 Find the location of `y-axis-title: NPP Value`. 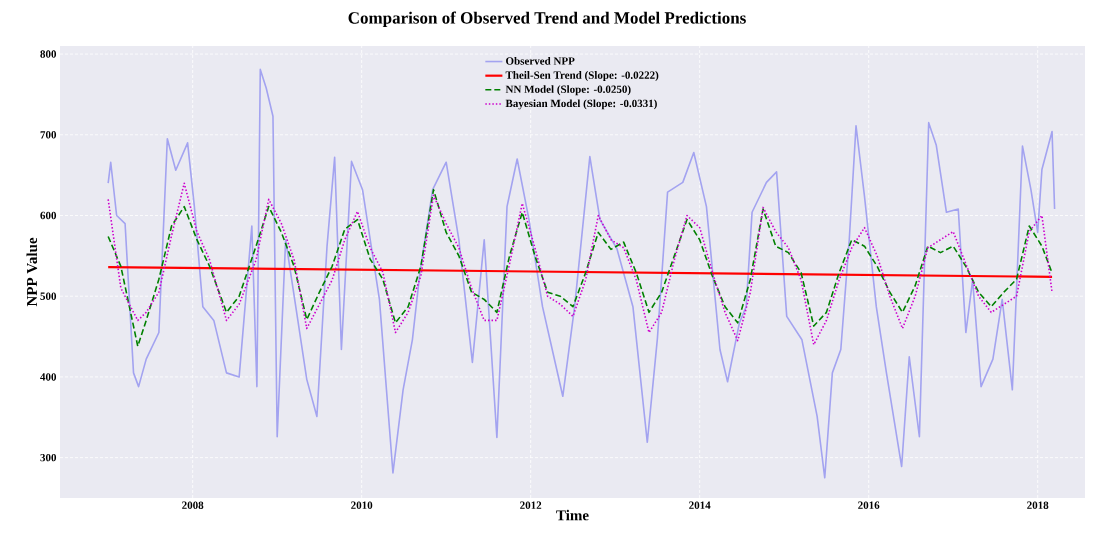

y-axis-title: NPP Value is located at coordinates (32, 272).